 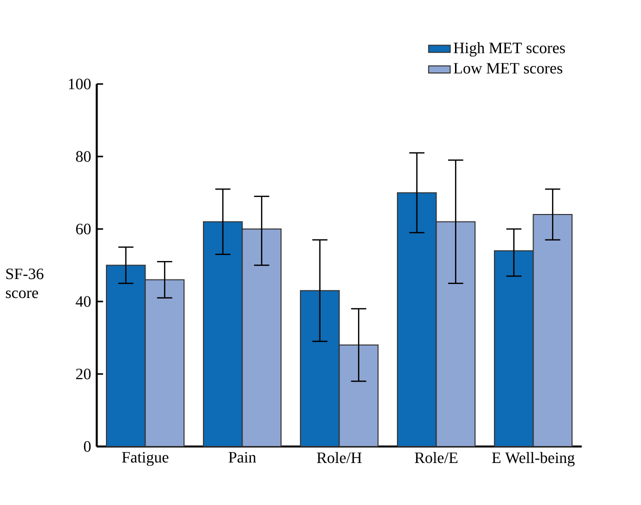 I want to click on x-tick-label: Fatigue, so click(x=145, y=459).